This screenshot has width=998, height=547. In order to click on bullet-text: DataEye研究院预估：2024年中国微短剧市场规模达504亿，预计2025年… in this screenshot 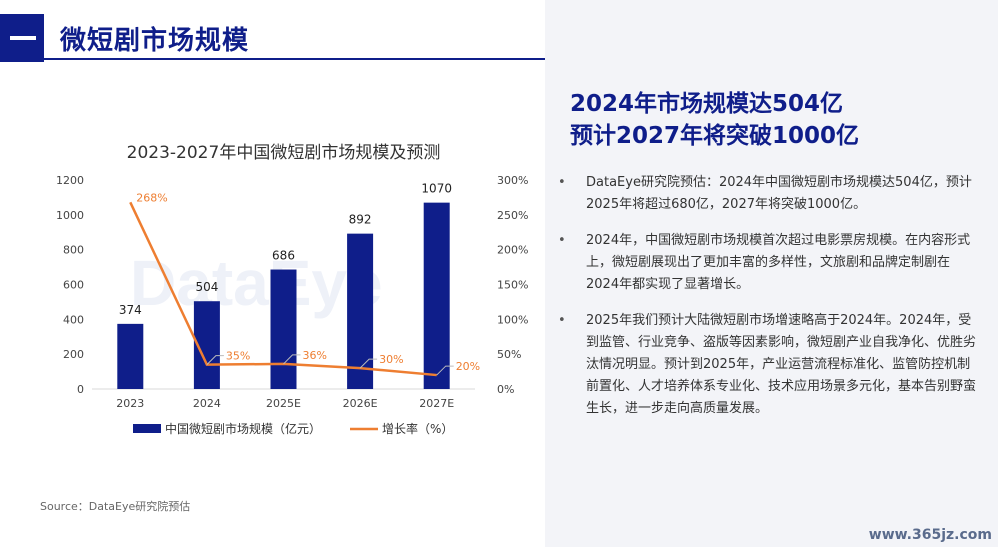, I will do `click(779, 193)`.